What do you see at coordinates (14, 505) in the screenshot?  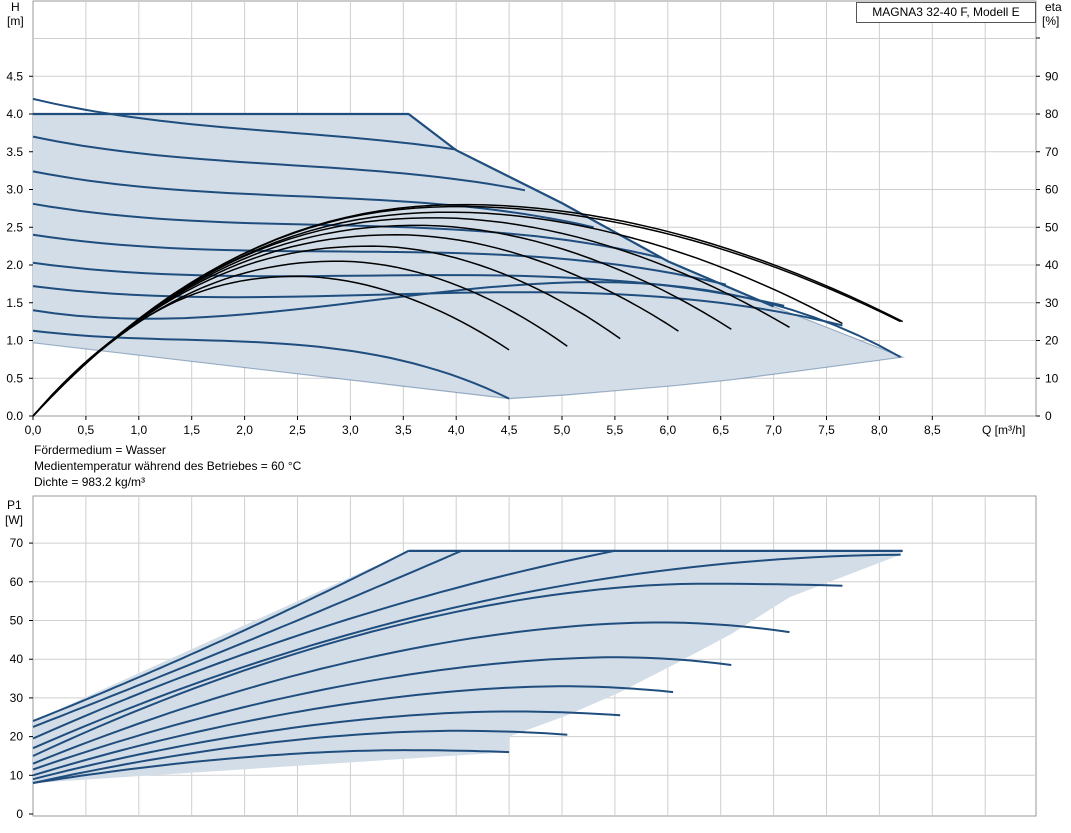 I see `power-axis-label: P1` at bounding box center [14, 505].